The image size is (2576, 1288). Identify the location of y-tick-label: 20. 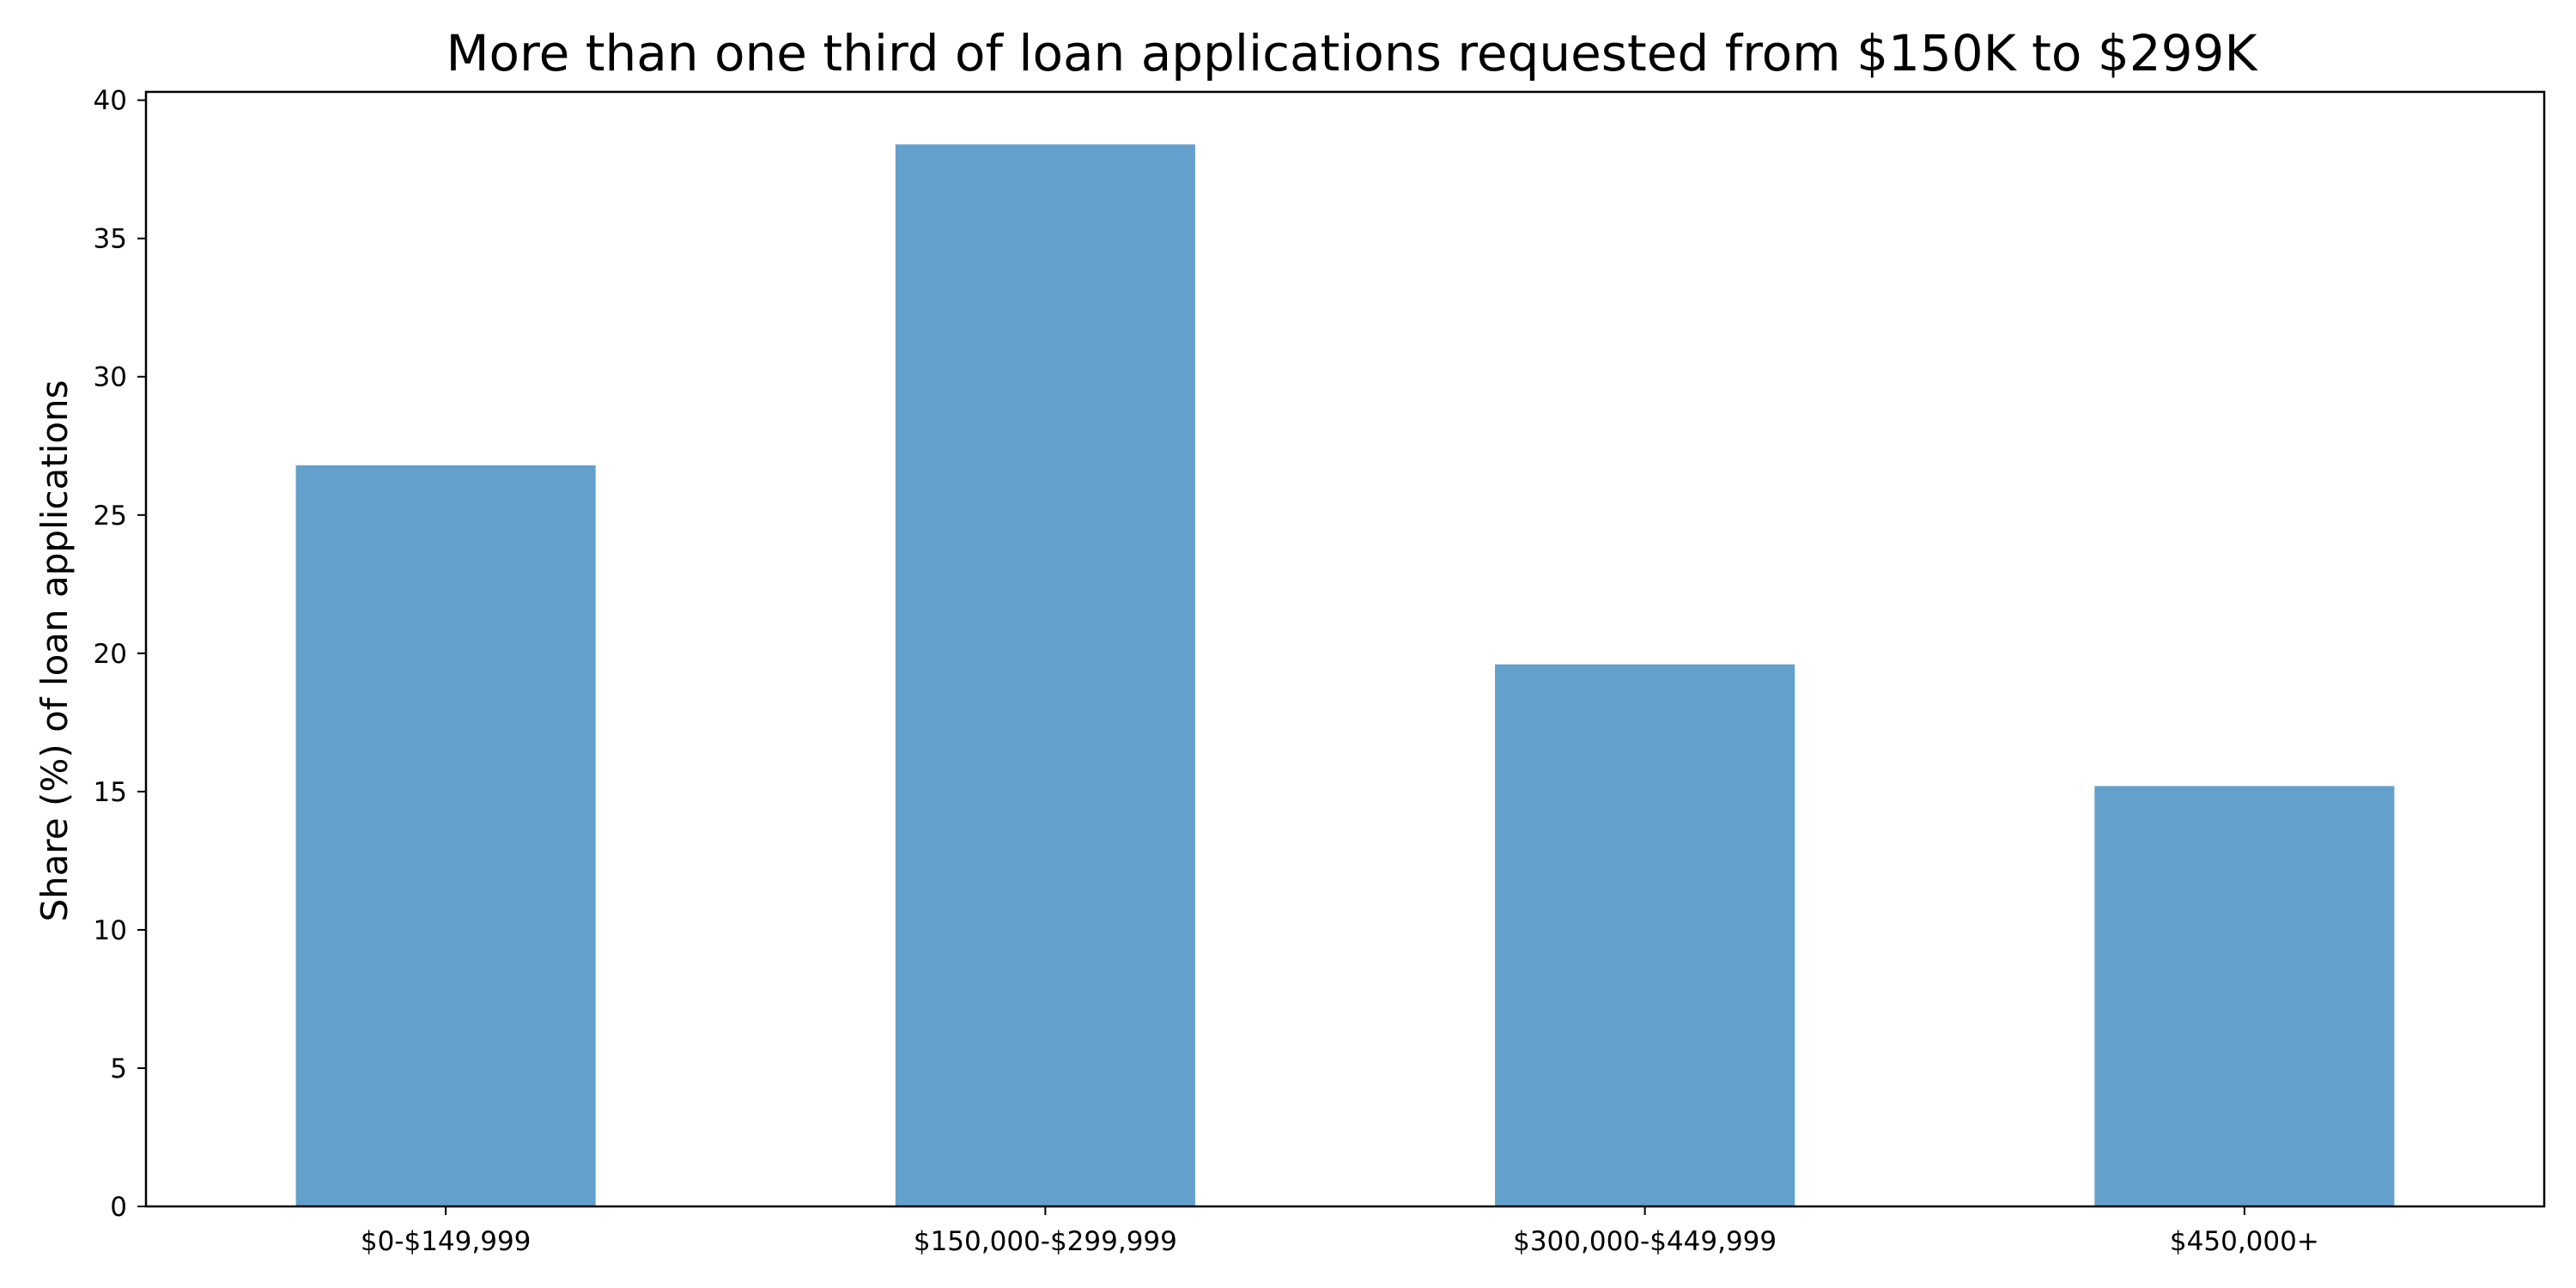
(111, 654).